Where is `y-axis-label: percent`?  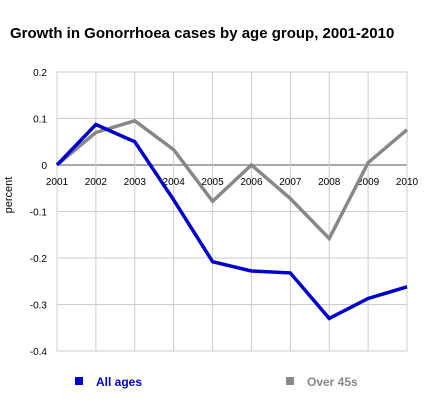
y-axis-label: percent is located at coordinates (9, 195).